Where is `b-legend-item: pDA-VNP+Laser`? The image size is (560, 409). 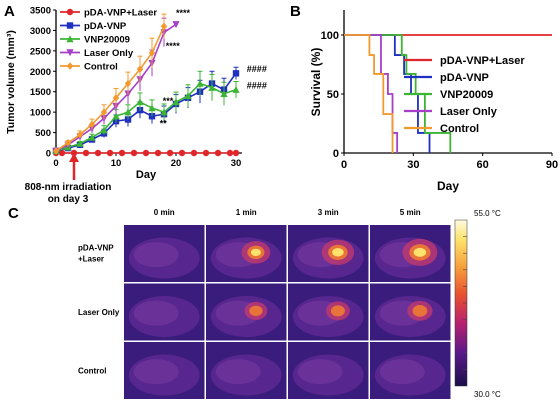 b-legend-item: pDA-VNP+Laser is located at coordinates (464, 61).